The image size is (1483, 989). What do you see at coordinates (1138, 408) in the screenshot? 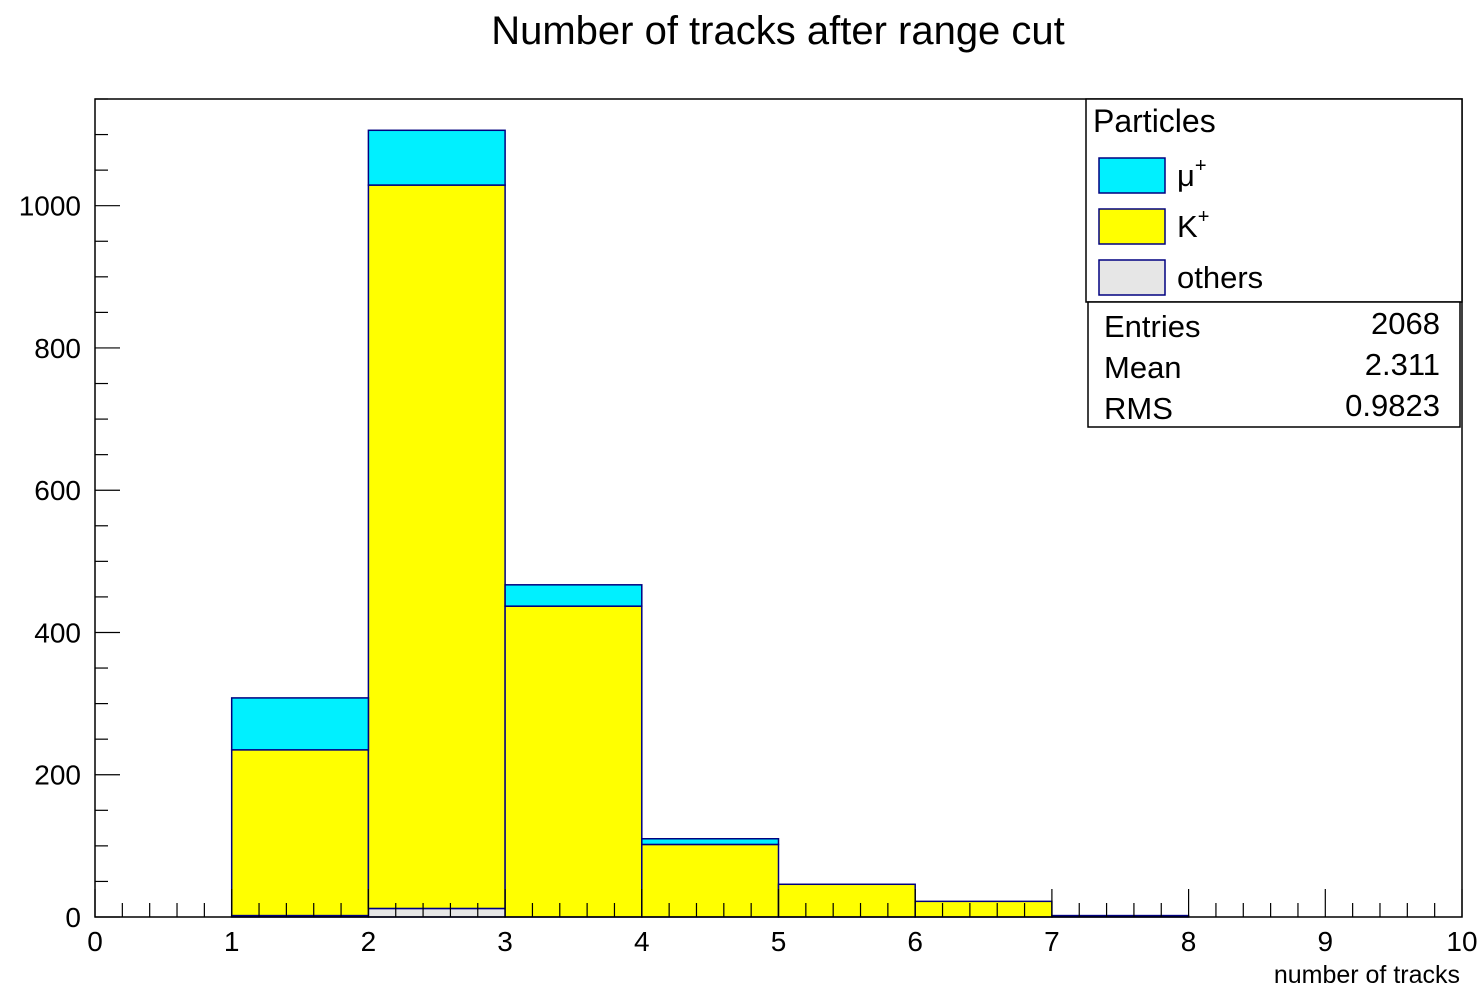
I see `stats-label: RMS` at bounding box center [1138, 408].